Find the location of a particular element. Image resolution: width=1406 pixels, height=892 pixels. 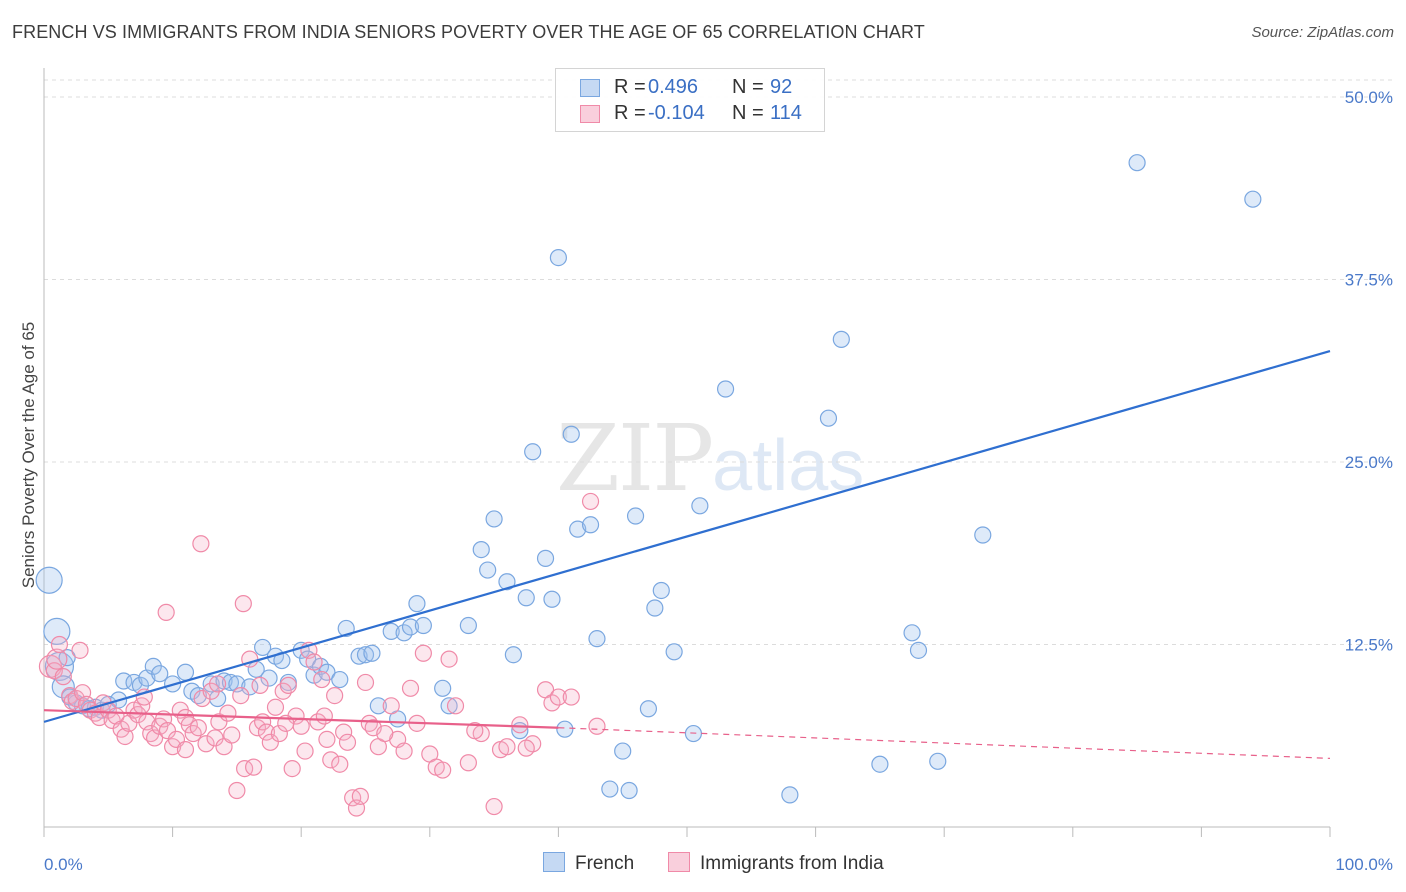

legend-label-india: Immigrants from India is located at coordinates (792, 863).